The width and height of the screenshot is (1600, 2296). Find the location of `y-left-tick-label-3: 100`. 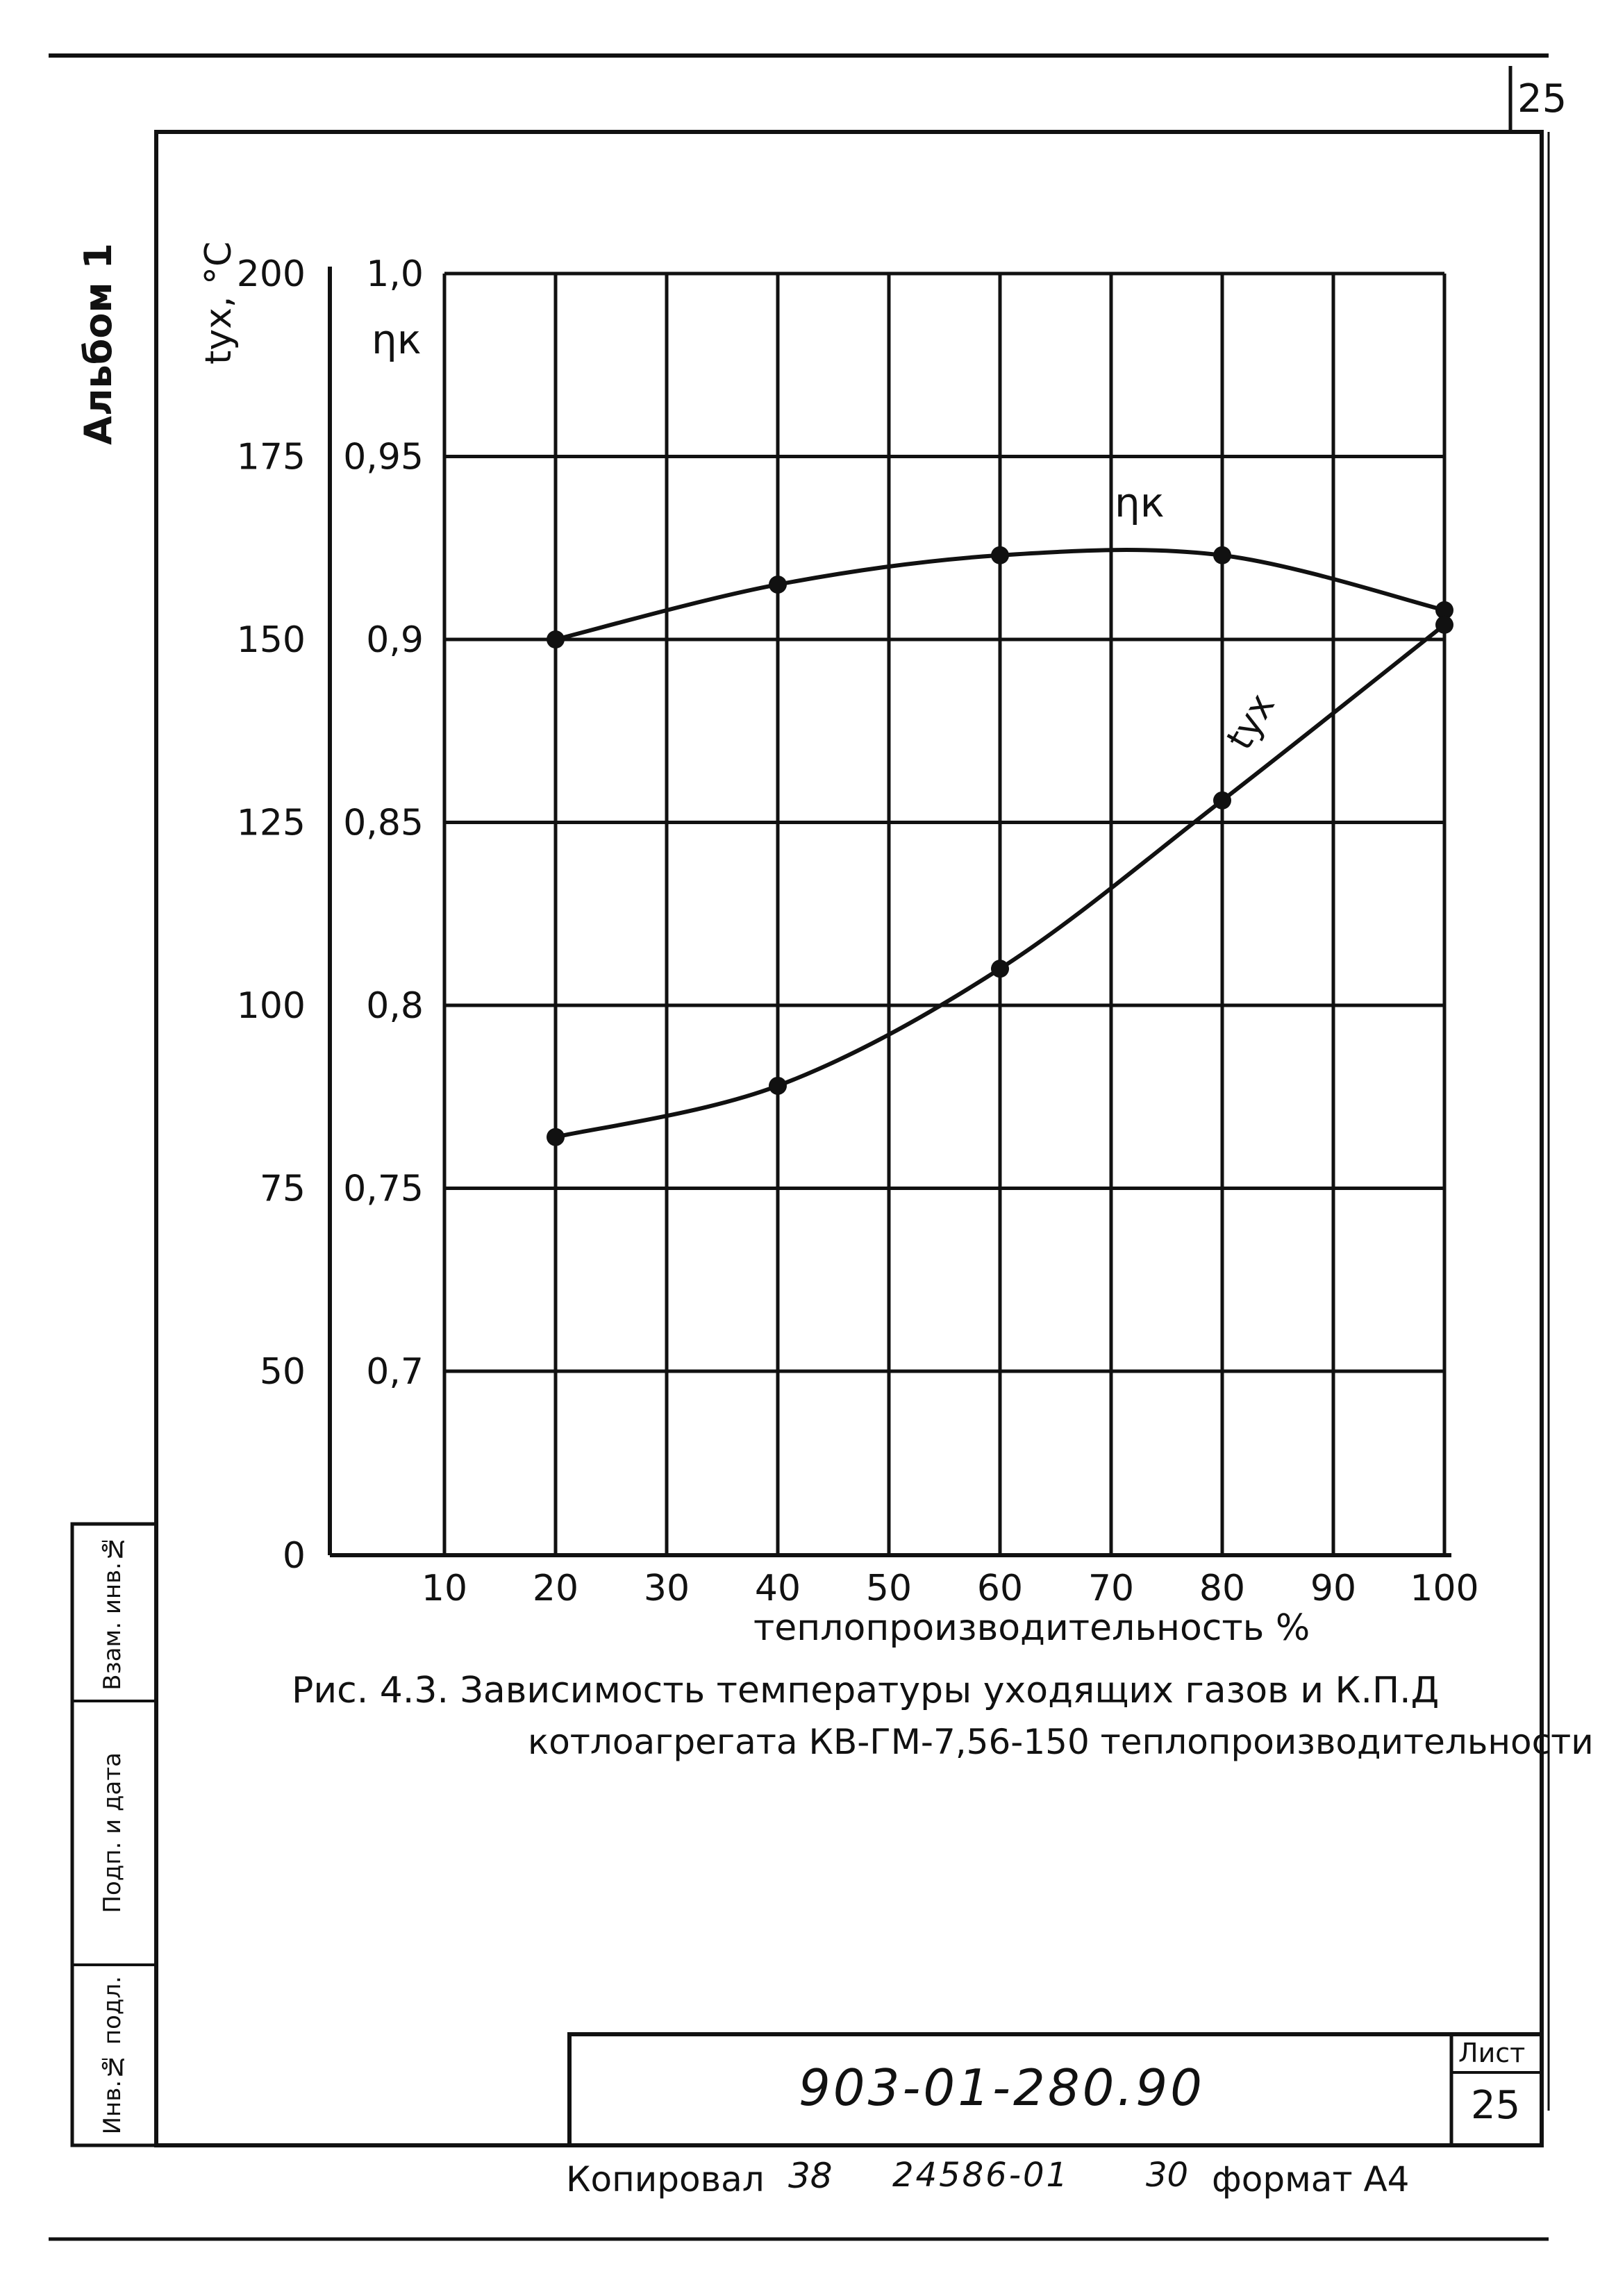

y-left-tick-label-3: 100 is located at coordinates (271, 1006).